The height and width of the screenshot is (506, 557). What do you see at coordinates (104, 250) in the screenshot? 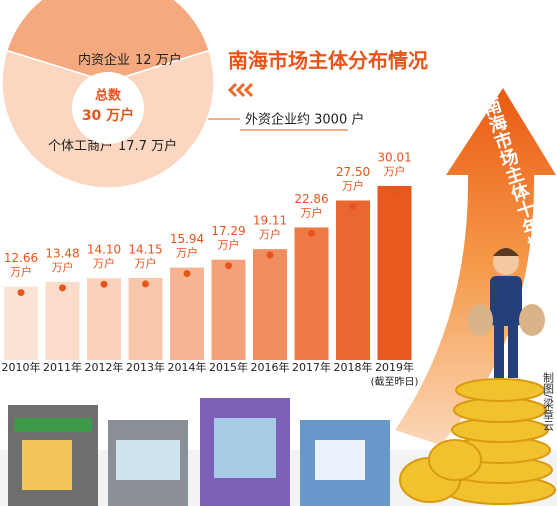
I see `value-label: 14.10` at bounding box center [104, 250].